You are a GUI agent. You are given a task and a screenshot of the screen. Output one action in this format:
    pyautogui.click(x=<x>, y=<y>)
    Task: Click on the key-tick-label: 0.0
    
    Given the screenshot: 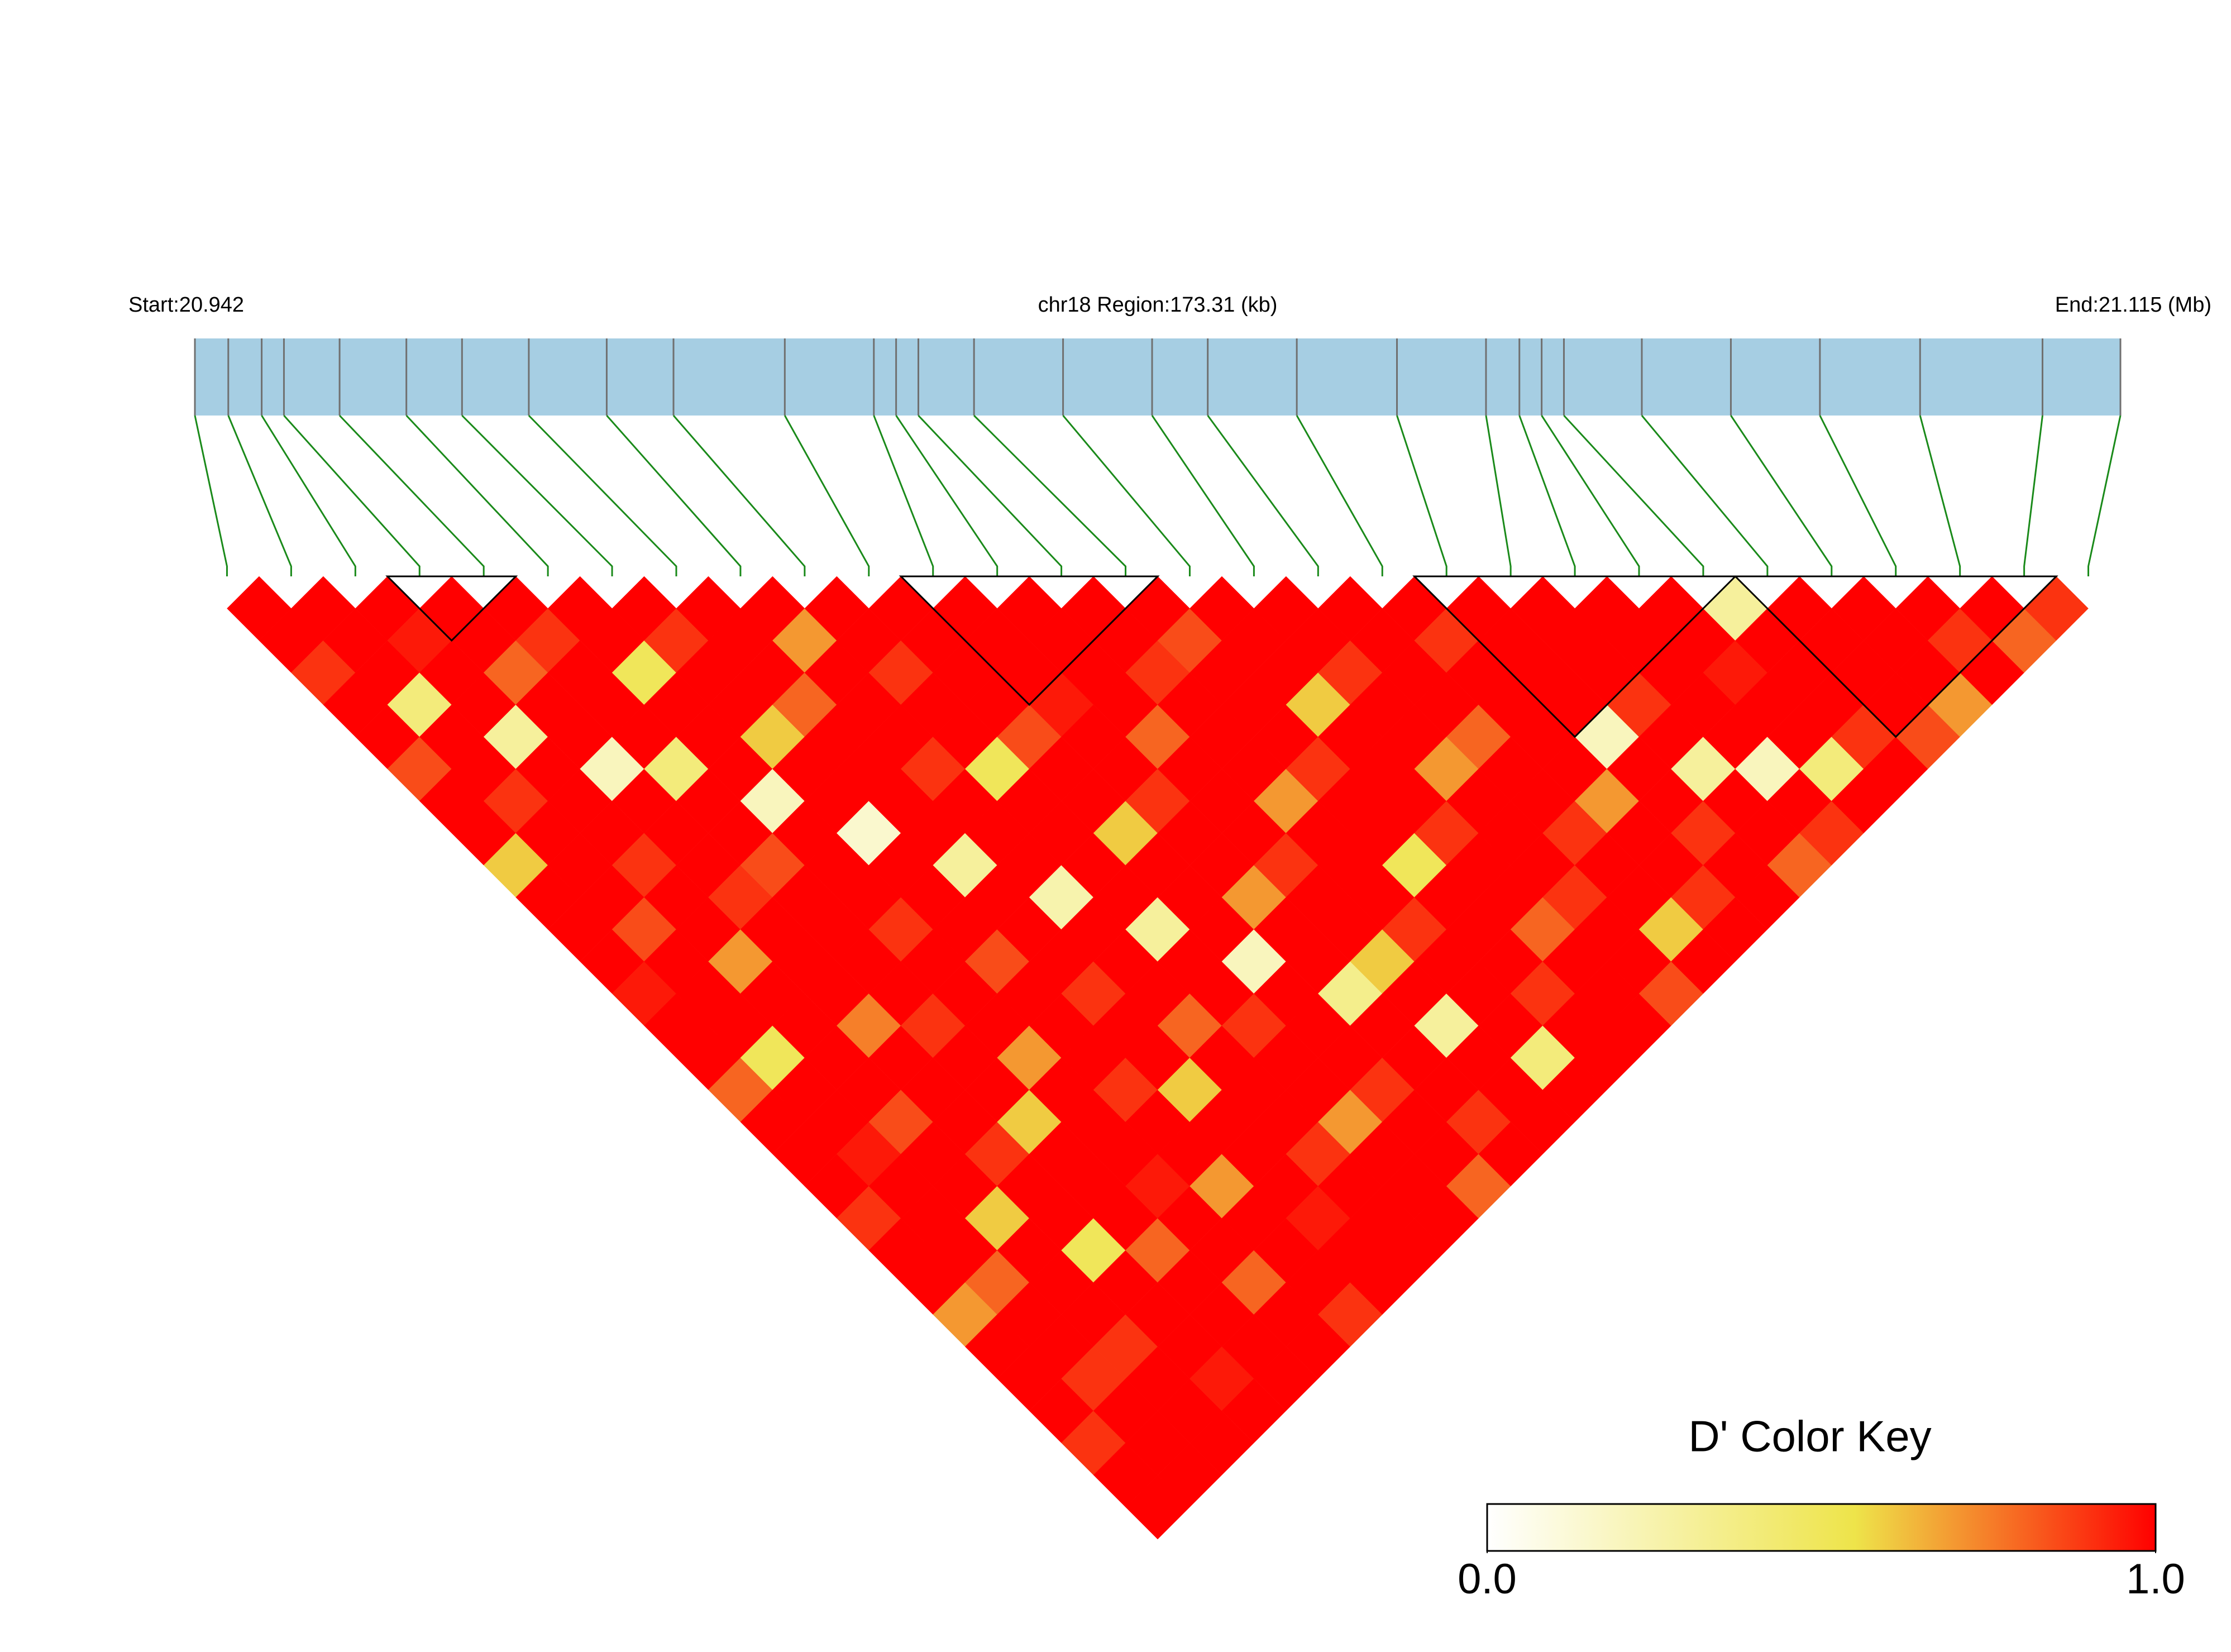 What is the action you would take?
    pyautogui.click(x=1487, y=1579)
    